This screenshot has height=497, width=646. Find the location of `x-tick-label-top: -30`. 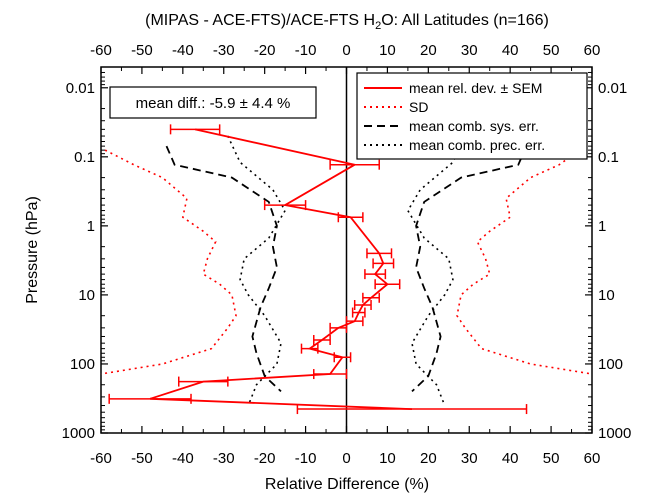

x-tick-label-top: -30 is located at coordinates (224, 50).